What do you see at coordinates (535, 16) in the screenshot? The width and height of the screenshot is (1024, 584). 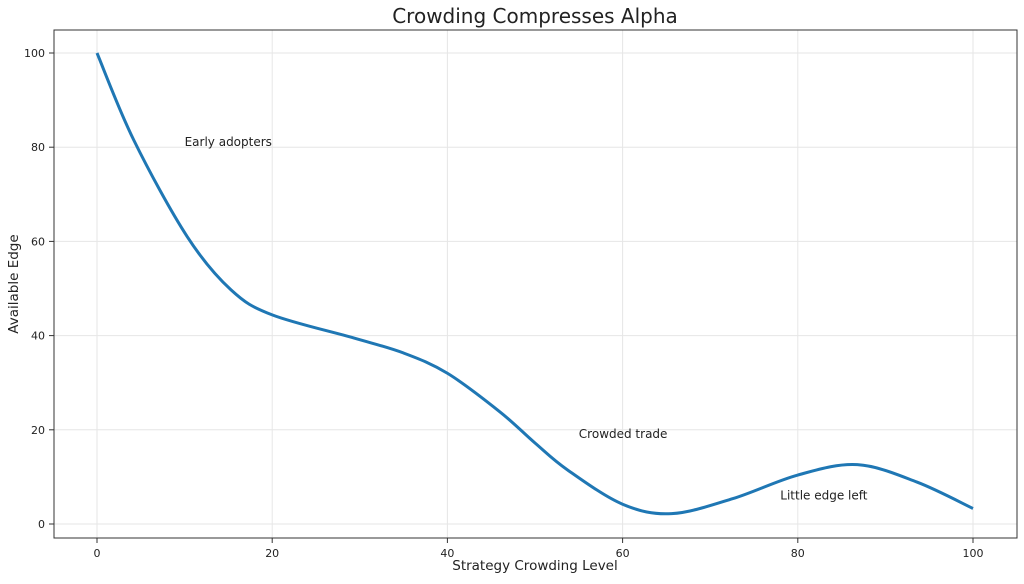 I see `chart-title: Crowding Compresses Alpha` at bounding box center [535, 16].